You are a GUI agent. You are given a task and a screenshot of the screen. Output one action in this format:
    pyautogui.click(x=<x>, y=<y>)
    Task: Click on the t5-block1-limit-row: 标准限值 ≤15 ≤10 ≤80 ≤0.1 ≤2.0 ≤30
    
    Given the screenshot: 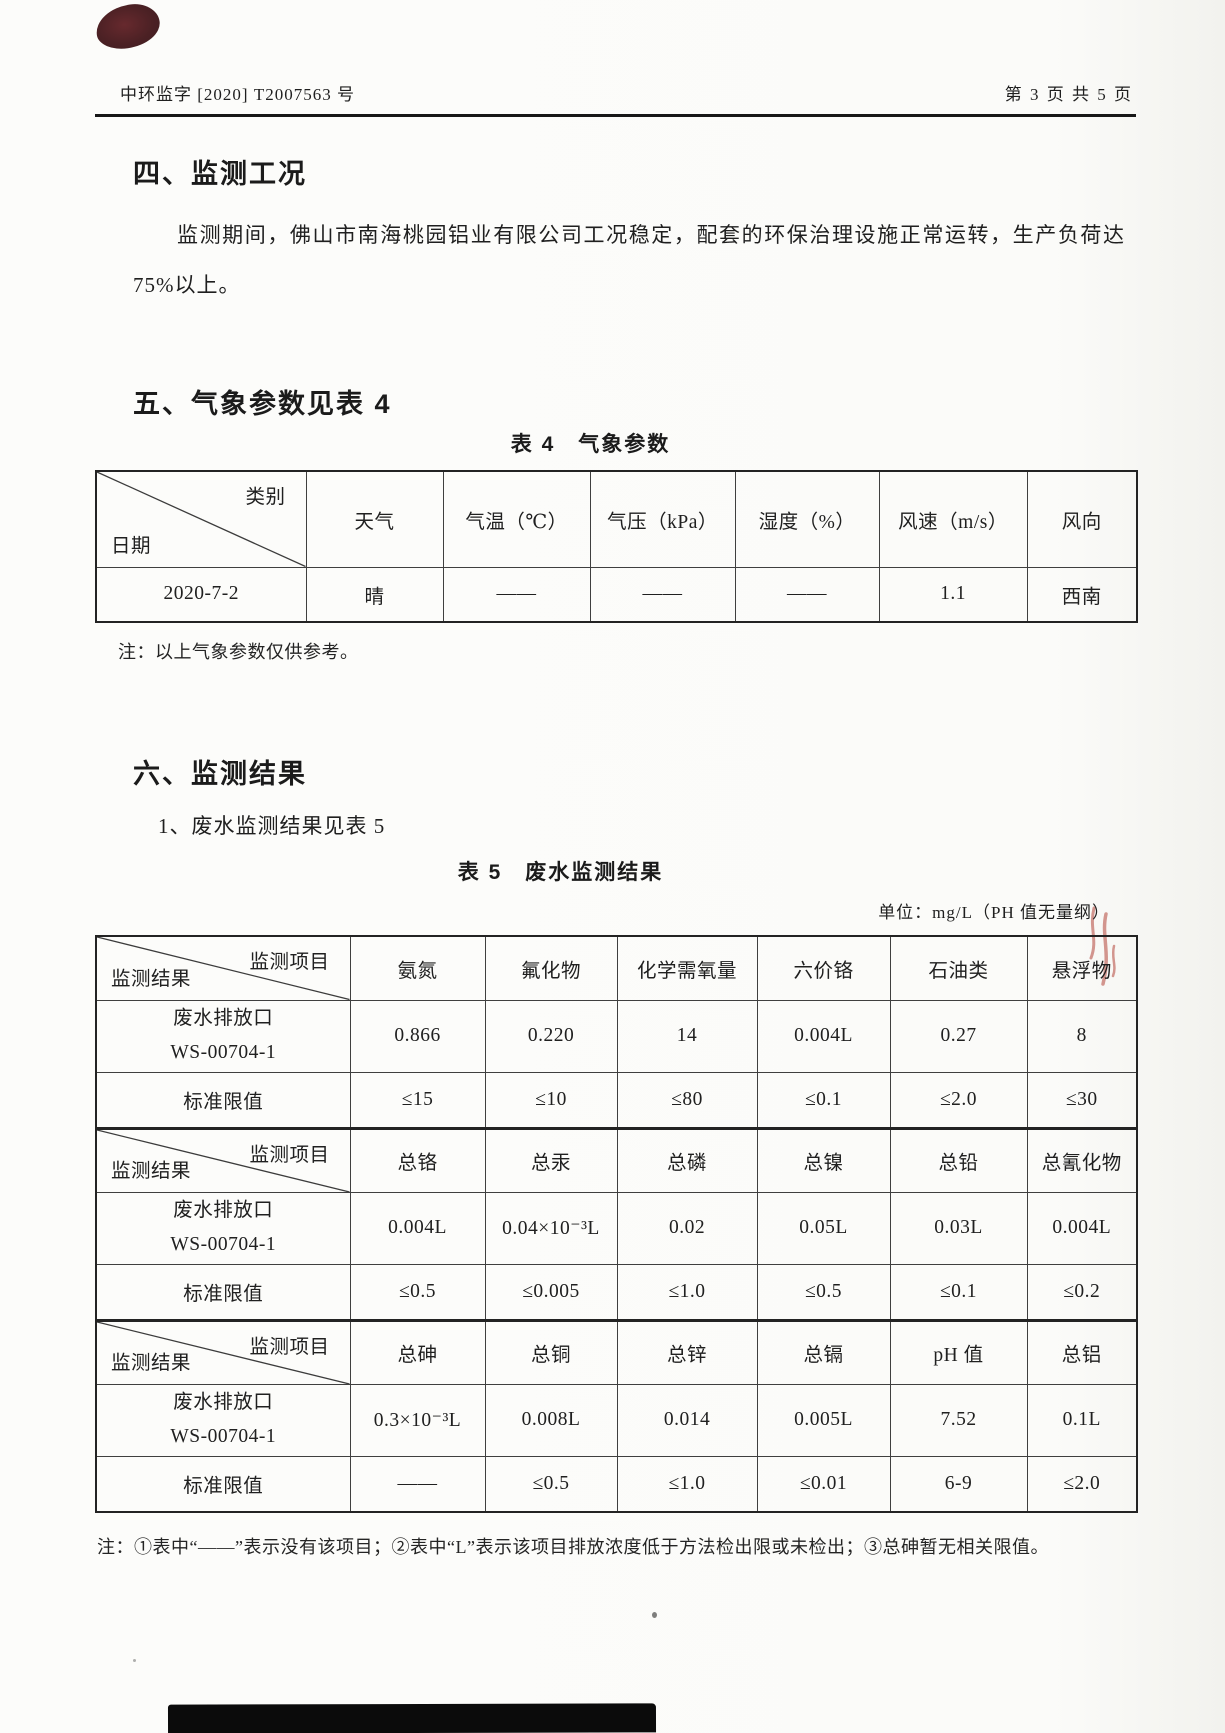 What is the action you would take?
    pyautogui.click(x=616, y=1100)
    